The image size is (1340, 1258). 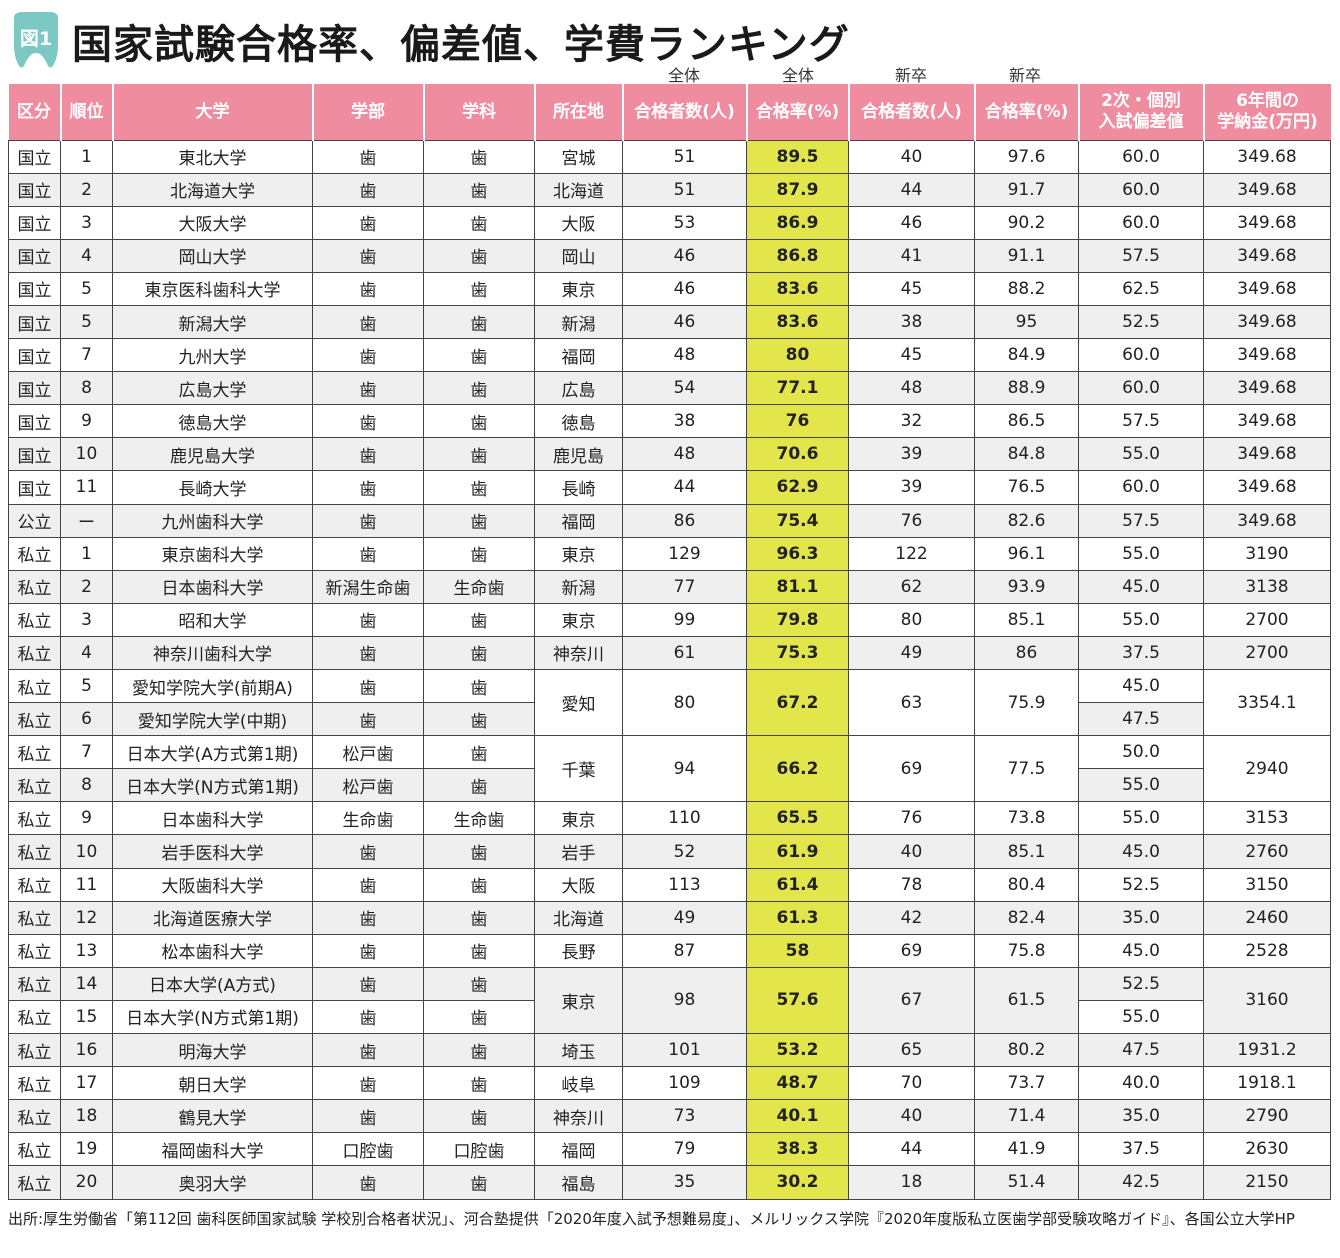 I want to click on cell-tuition: 2630, so click(x=1267, y=1149).